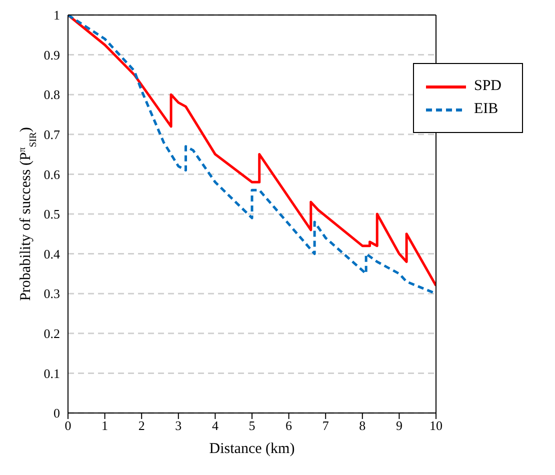  What do you see at coordinates (488, 86) in the screenshot?
I see `legend-label: SPD` at bounding box center [488, 86].